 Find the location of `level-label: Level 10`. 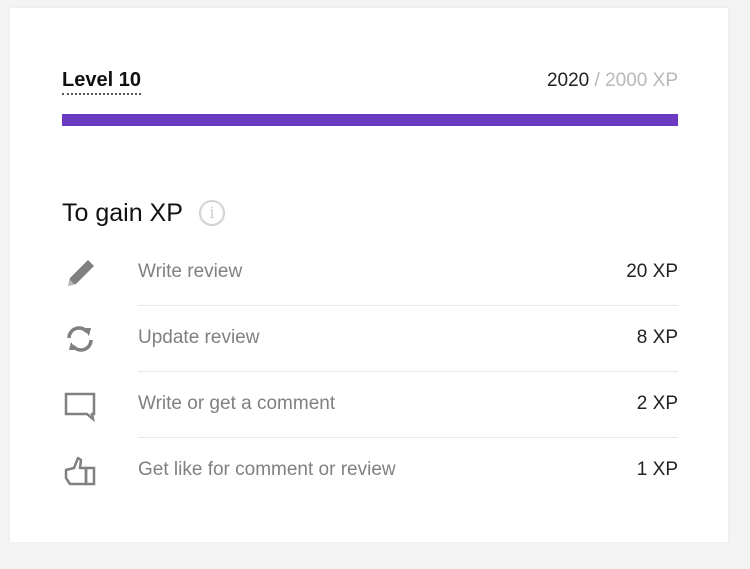

level-label: Level 10 is located at coordinates (101, 81).